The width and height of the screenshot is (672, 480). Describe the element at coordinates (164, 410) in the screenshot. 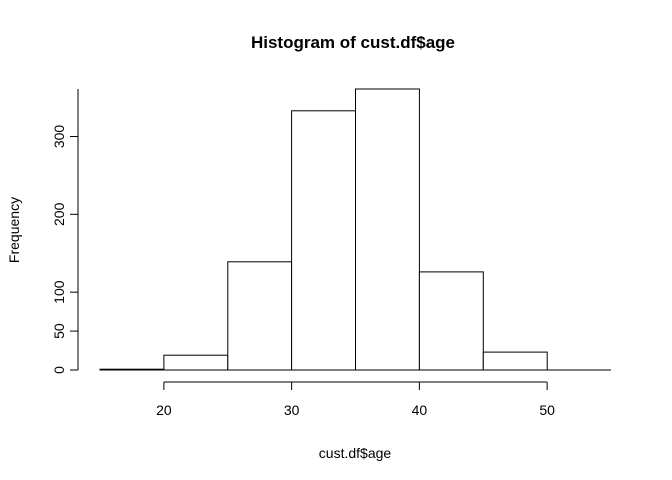

I see `x-tick-label-0: 20` at that location.